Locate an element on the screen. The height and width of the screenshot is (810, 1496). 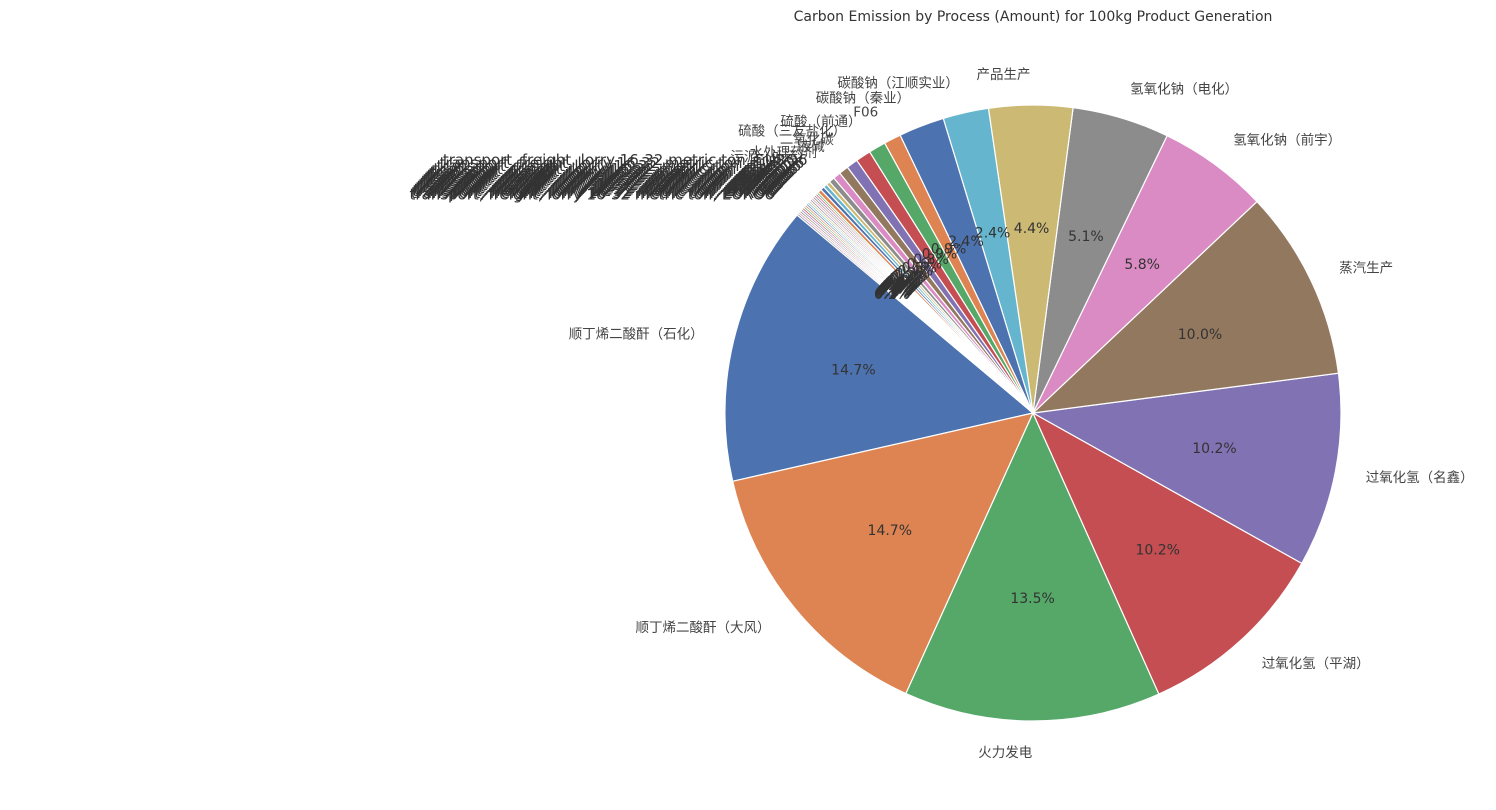
slice-category-label: 产品生产 is located at coordinates (1004, 75).